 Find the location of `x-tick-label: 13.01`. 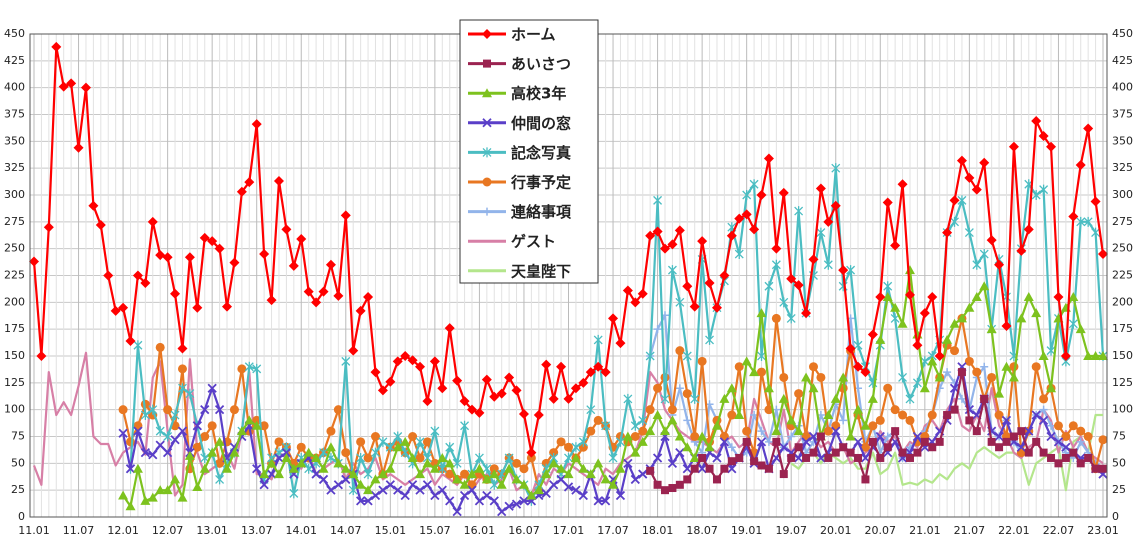

x-tick-label: 13.01 is located at coordinates (212, 530).